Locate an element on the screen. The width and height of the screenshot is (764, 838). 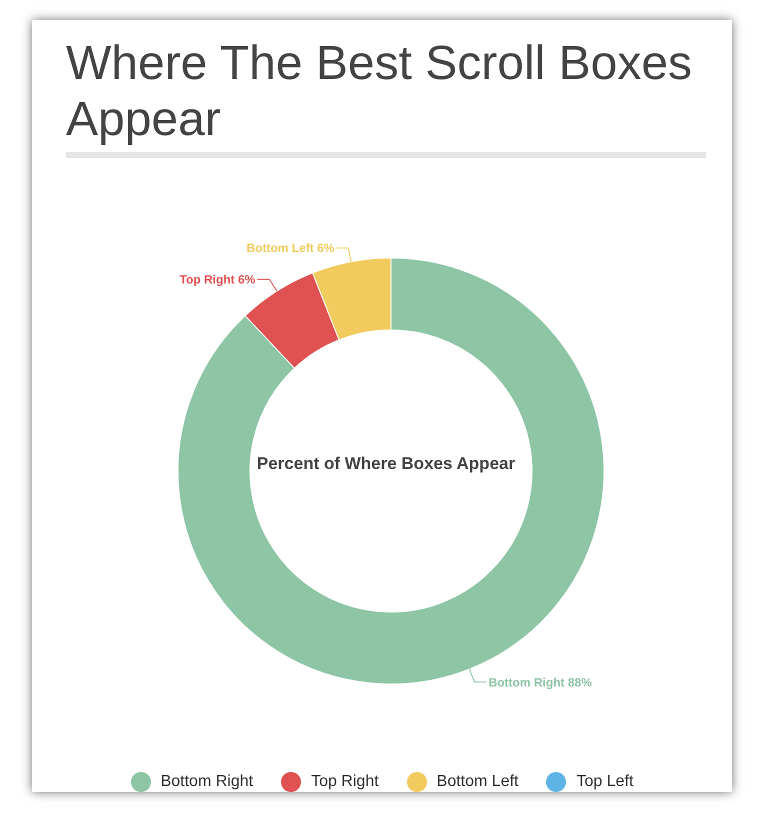
data-label: Bottom Right 88% is located at coordinates (540, 682).